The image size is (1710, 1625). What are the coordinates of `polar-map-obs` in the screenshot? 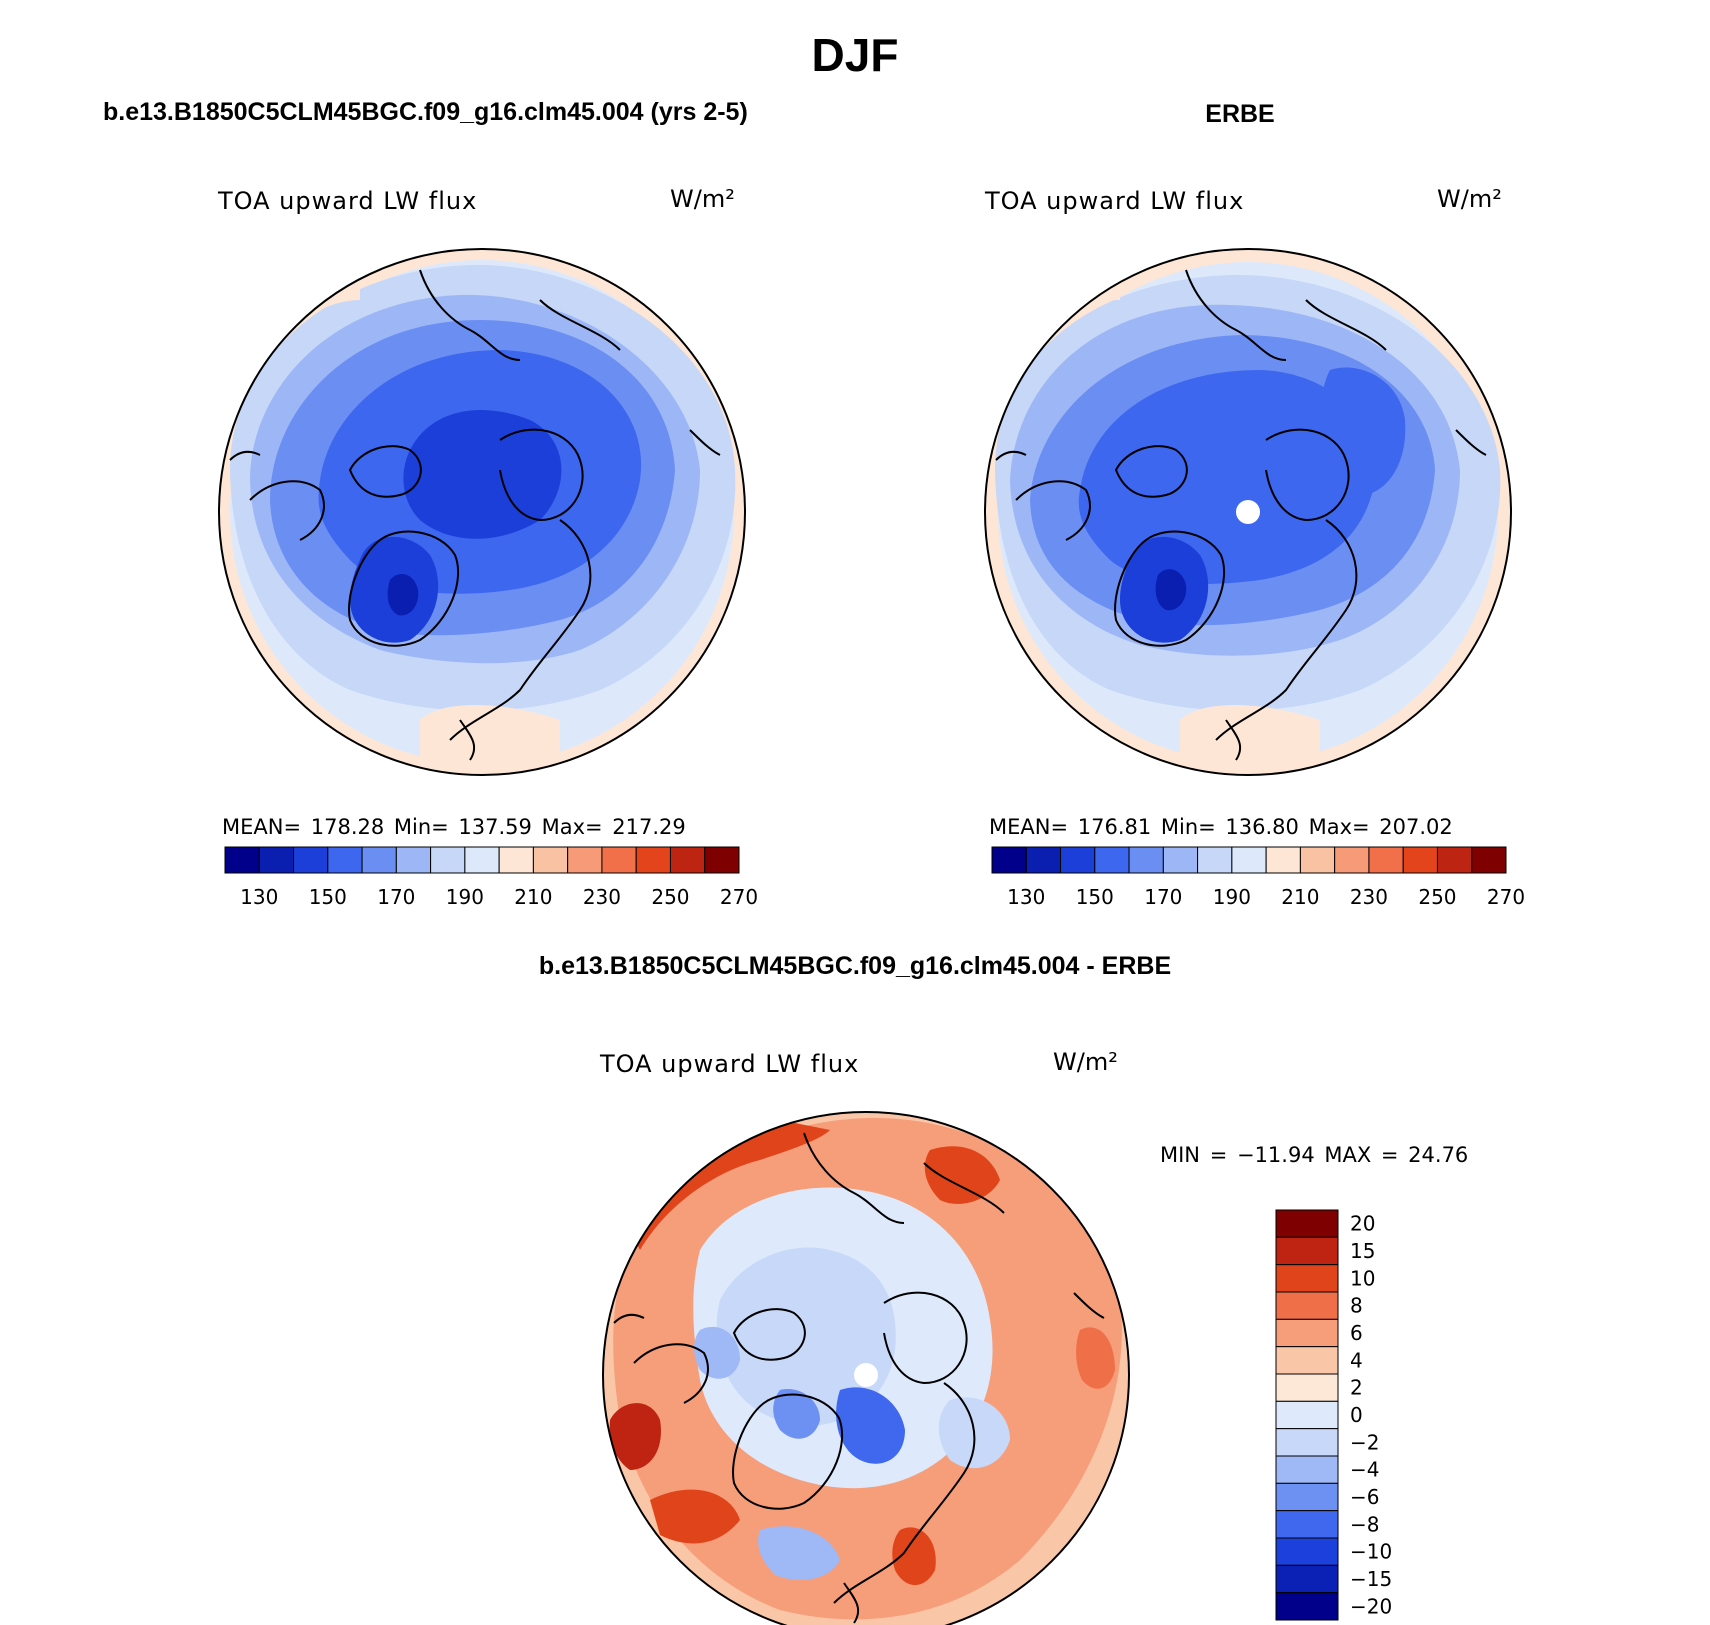 It's located at (1248, 512).